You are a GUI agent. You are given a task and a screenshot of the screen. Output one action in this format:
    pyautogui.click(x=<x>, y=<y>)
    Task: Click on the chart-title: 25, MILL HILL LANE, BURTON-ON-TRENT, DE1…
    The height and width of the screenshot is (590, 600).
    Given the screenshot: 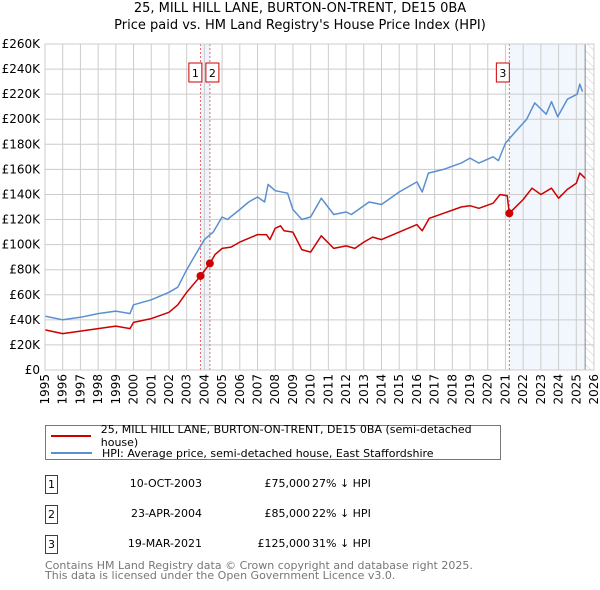 What is the action you would take?
    pyautogui.click(x=300, y=8)
    